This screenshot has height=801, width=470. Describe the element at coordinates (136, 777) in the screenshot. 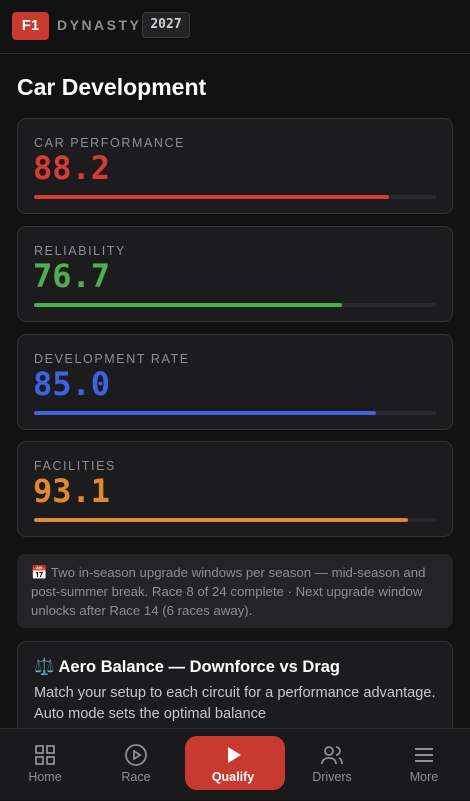

I see `nav-label: Race` at that location.